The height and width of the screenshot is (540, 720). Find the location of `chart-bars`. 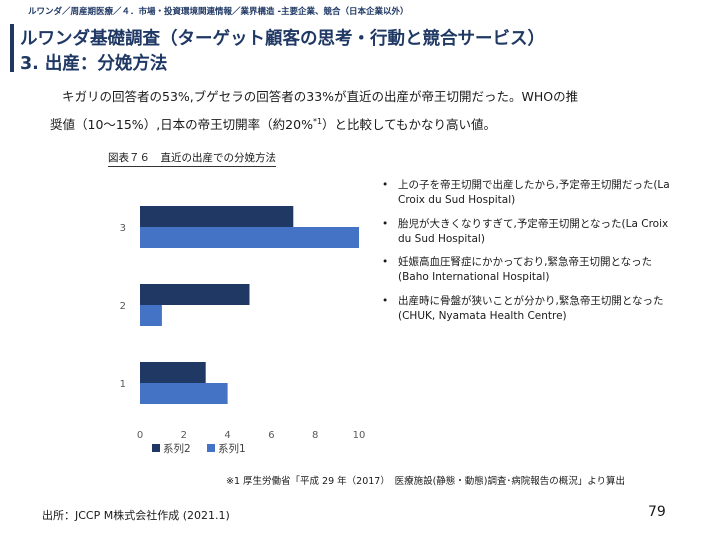

chart-bars is located at coordinates (249, 305).